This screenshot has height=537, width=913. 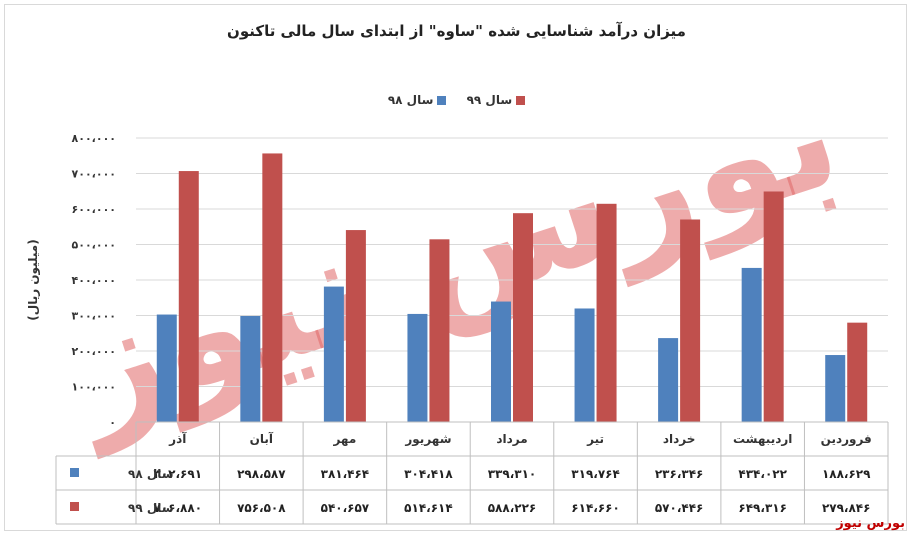 What do you see at coordinates (177, 438) in the screenshot?
I see `x-tick-label: آذر` at bounding box center [177, 438].